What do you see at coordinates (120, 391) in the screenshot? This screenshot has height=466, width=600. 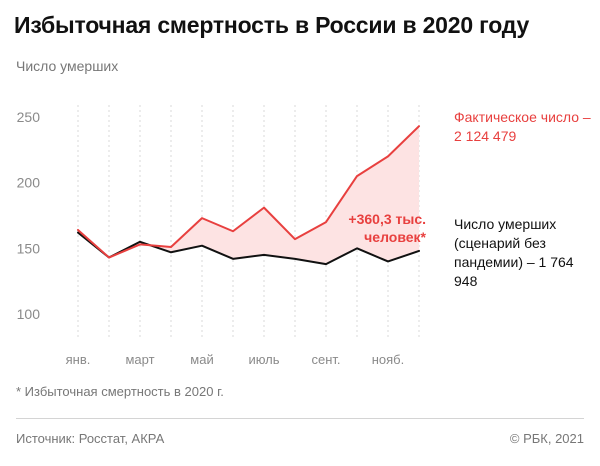 I see `footnote: * Избыточная смертность в 2020 г.` at bounding box center [120, 391].